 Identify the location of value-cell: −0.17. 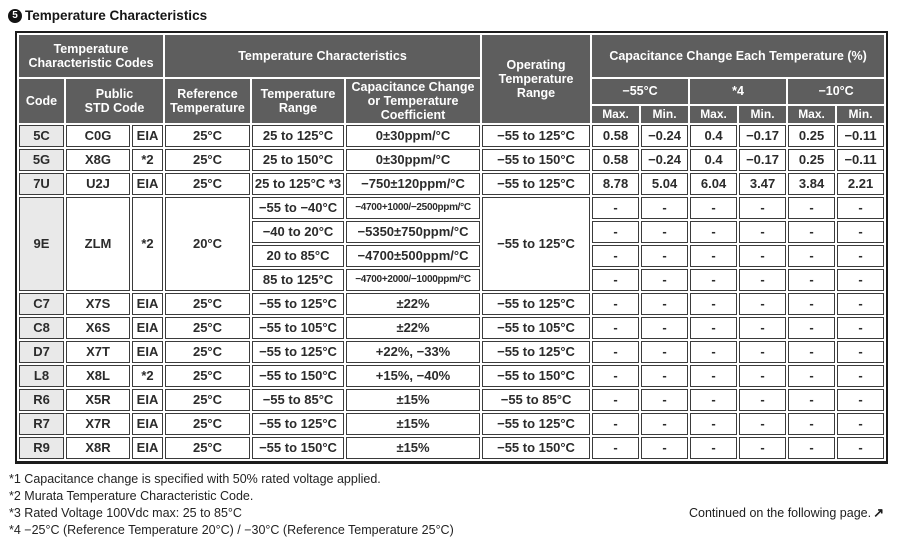
(763, 136).